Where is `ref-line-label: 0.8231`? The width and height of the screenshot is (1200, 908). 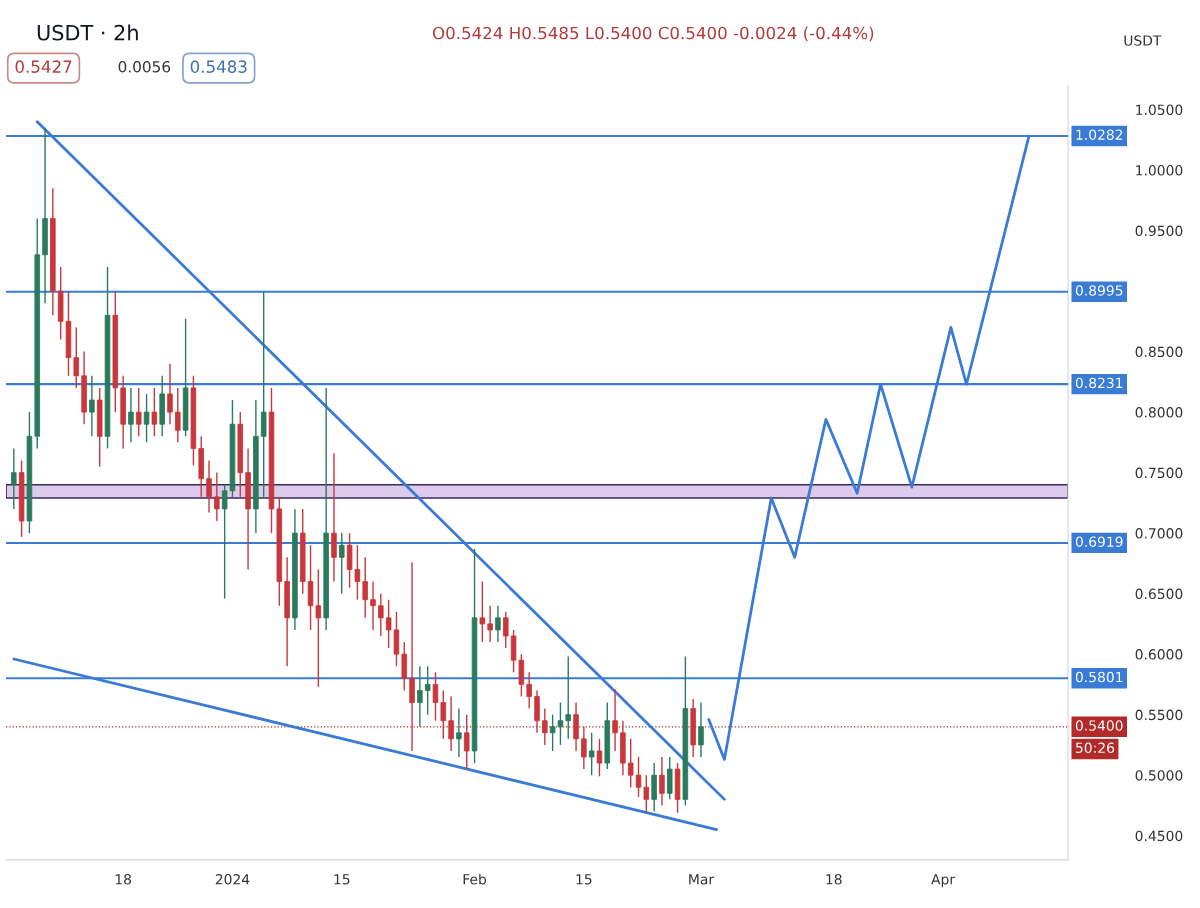 ref-line-label: 0.8231 is located at coordinates (1099, 383).